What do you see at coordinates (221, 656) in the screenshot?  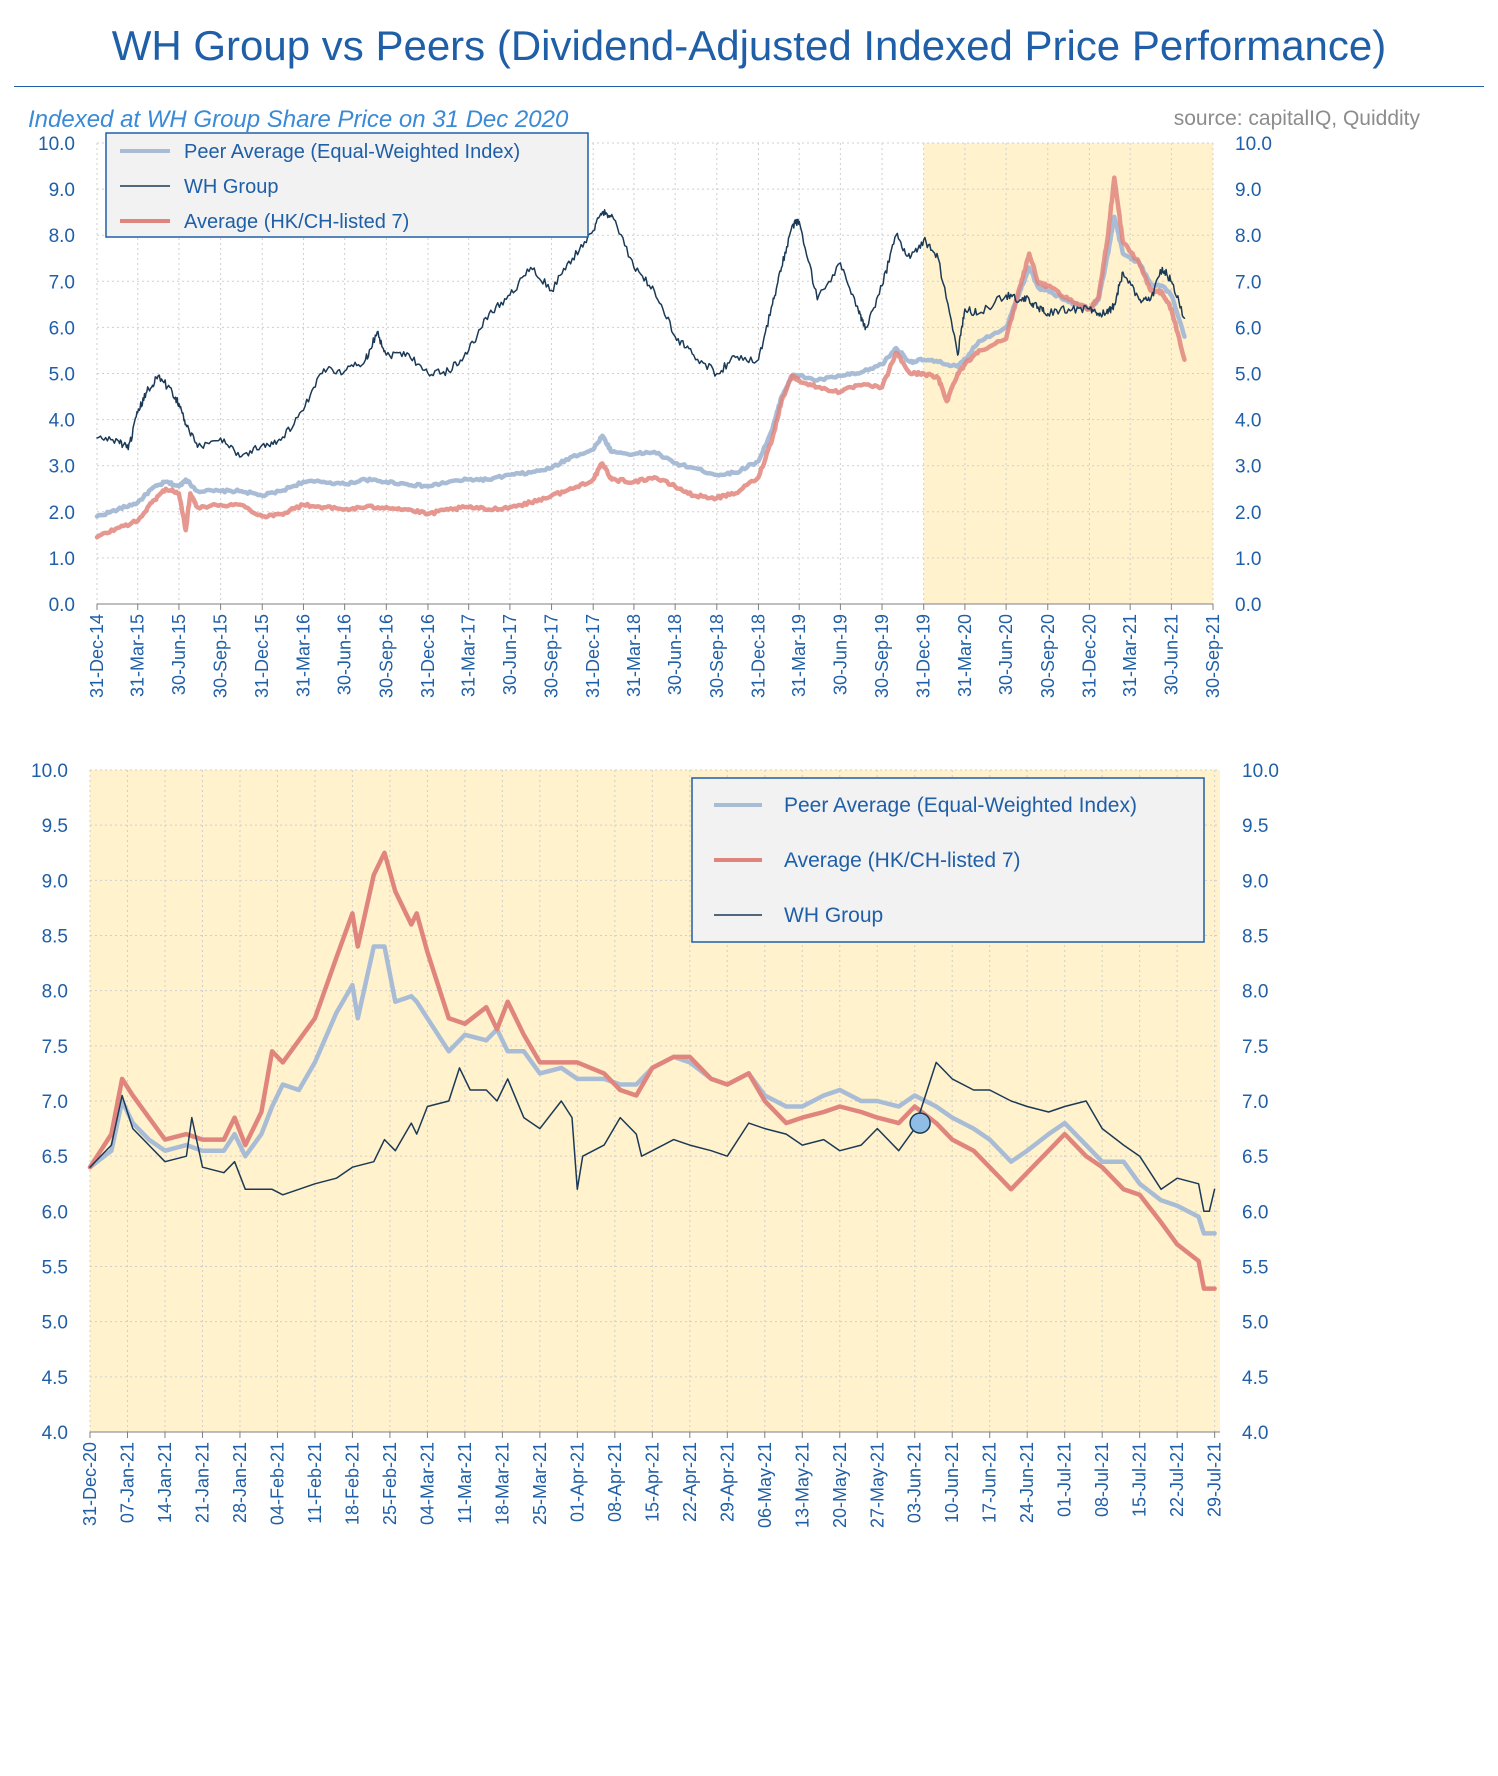 I see `x-tick-label: 30-Sep-15` at bounding box center [221, 656].